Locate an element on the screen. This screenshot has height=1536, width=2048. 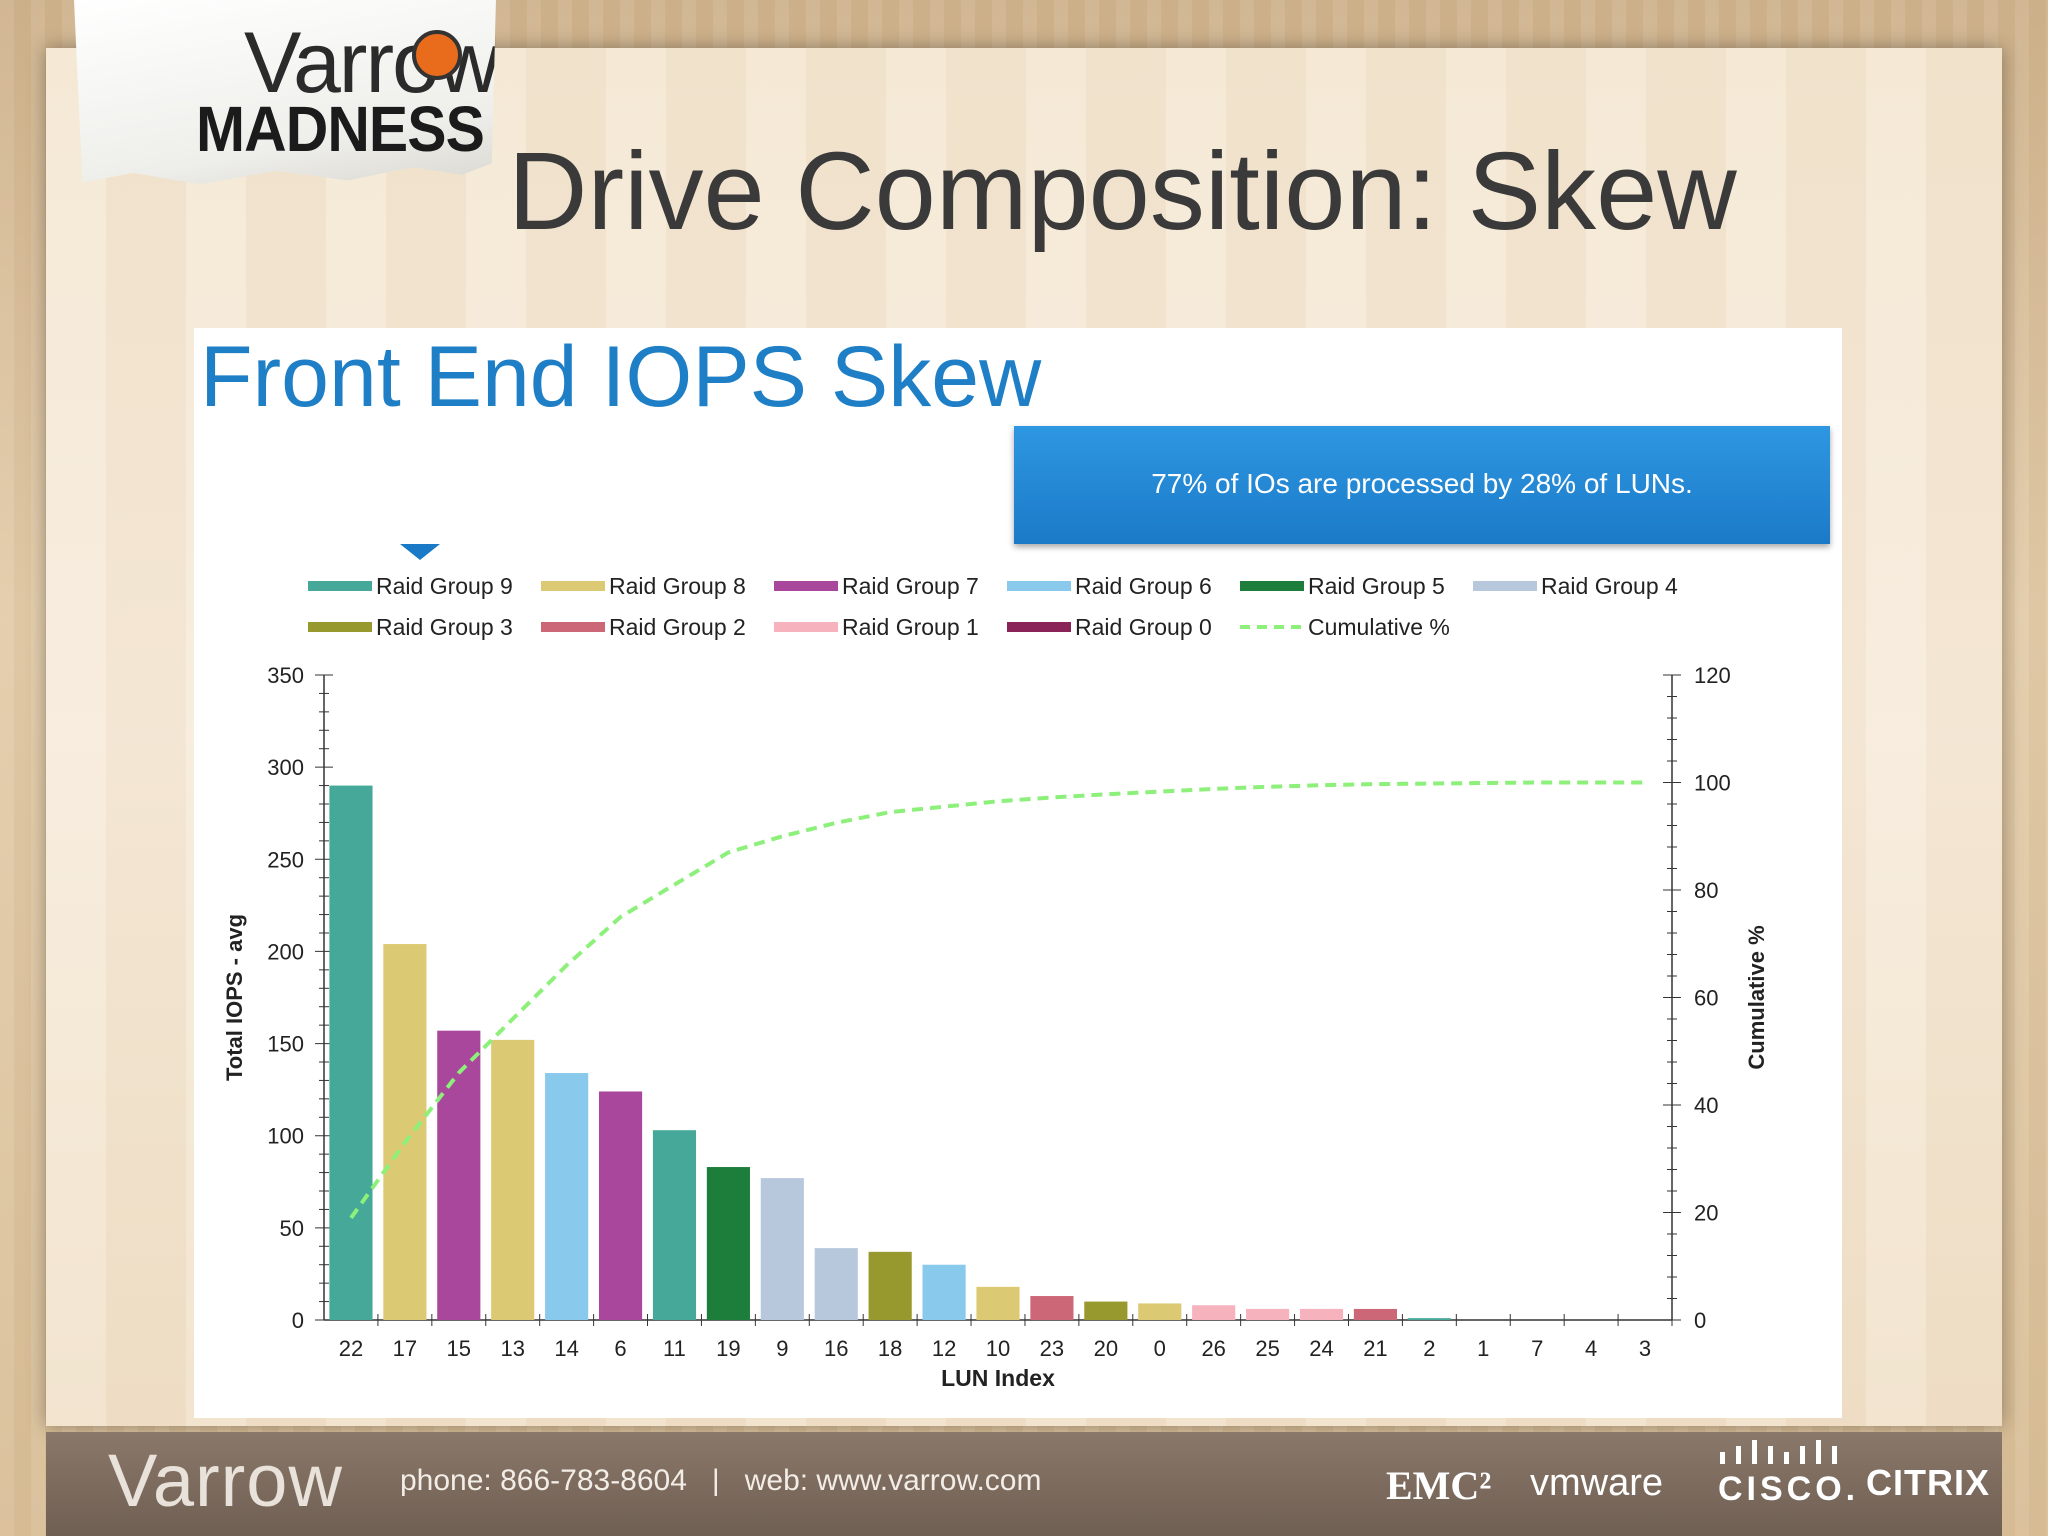
x-tick-label: 21 is located at coordinates (1375, 1348).